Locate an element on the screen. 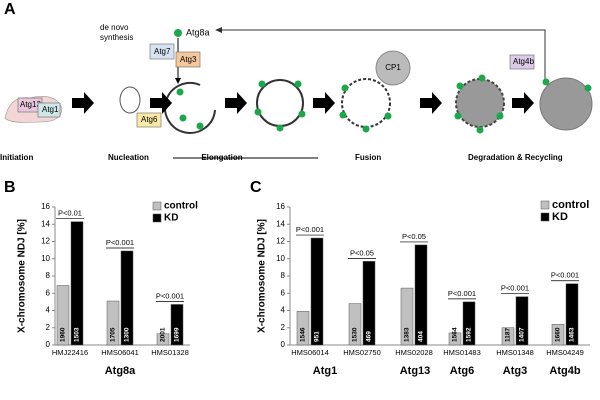  bar-count: 1699 is located at coordinates (177, 334).